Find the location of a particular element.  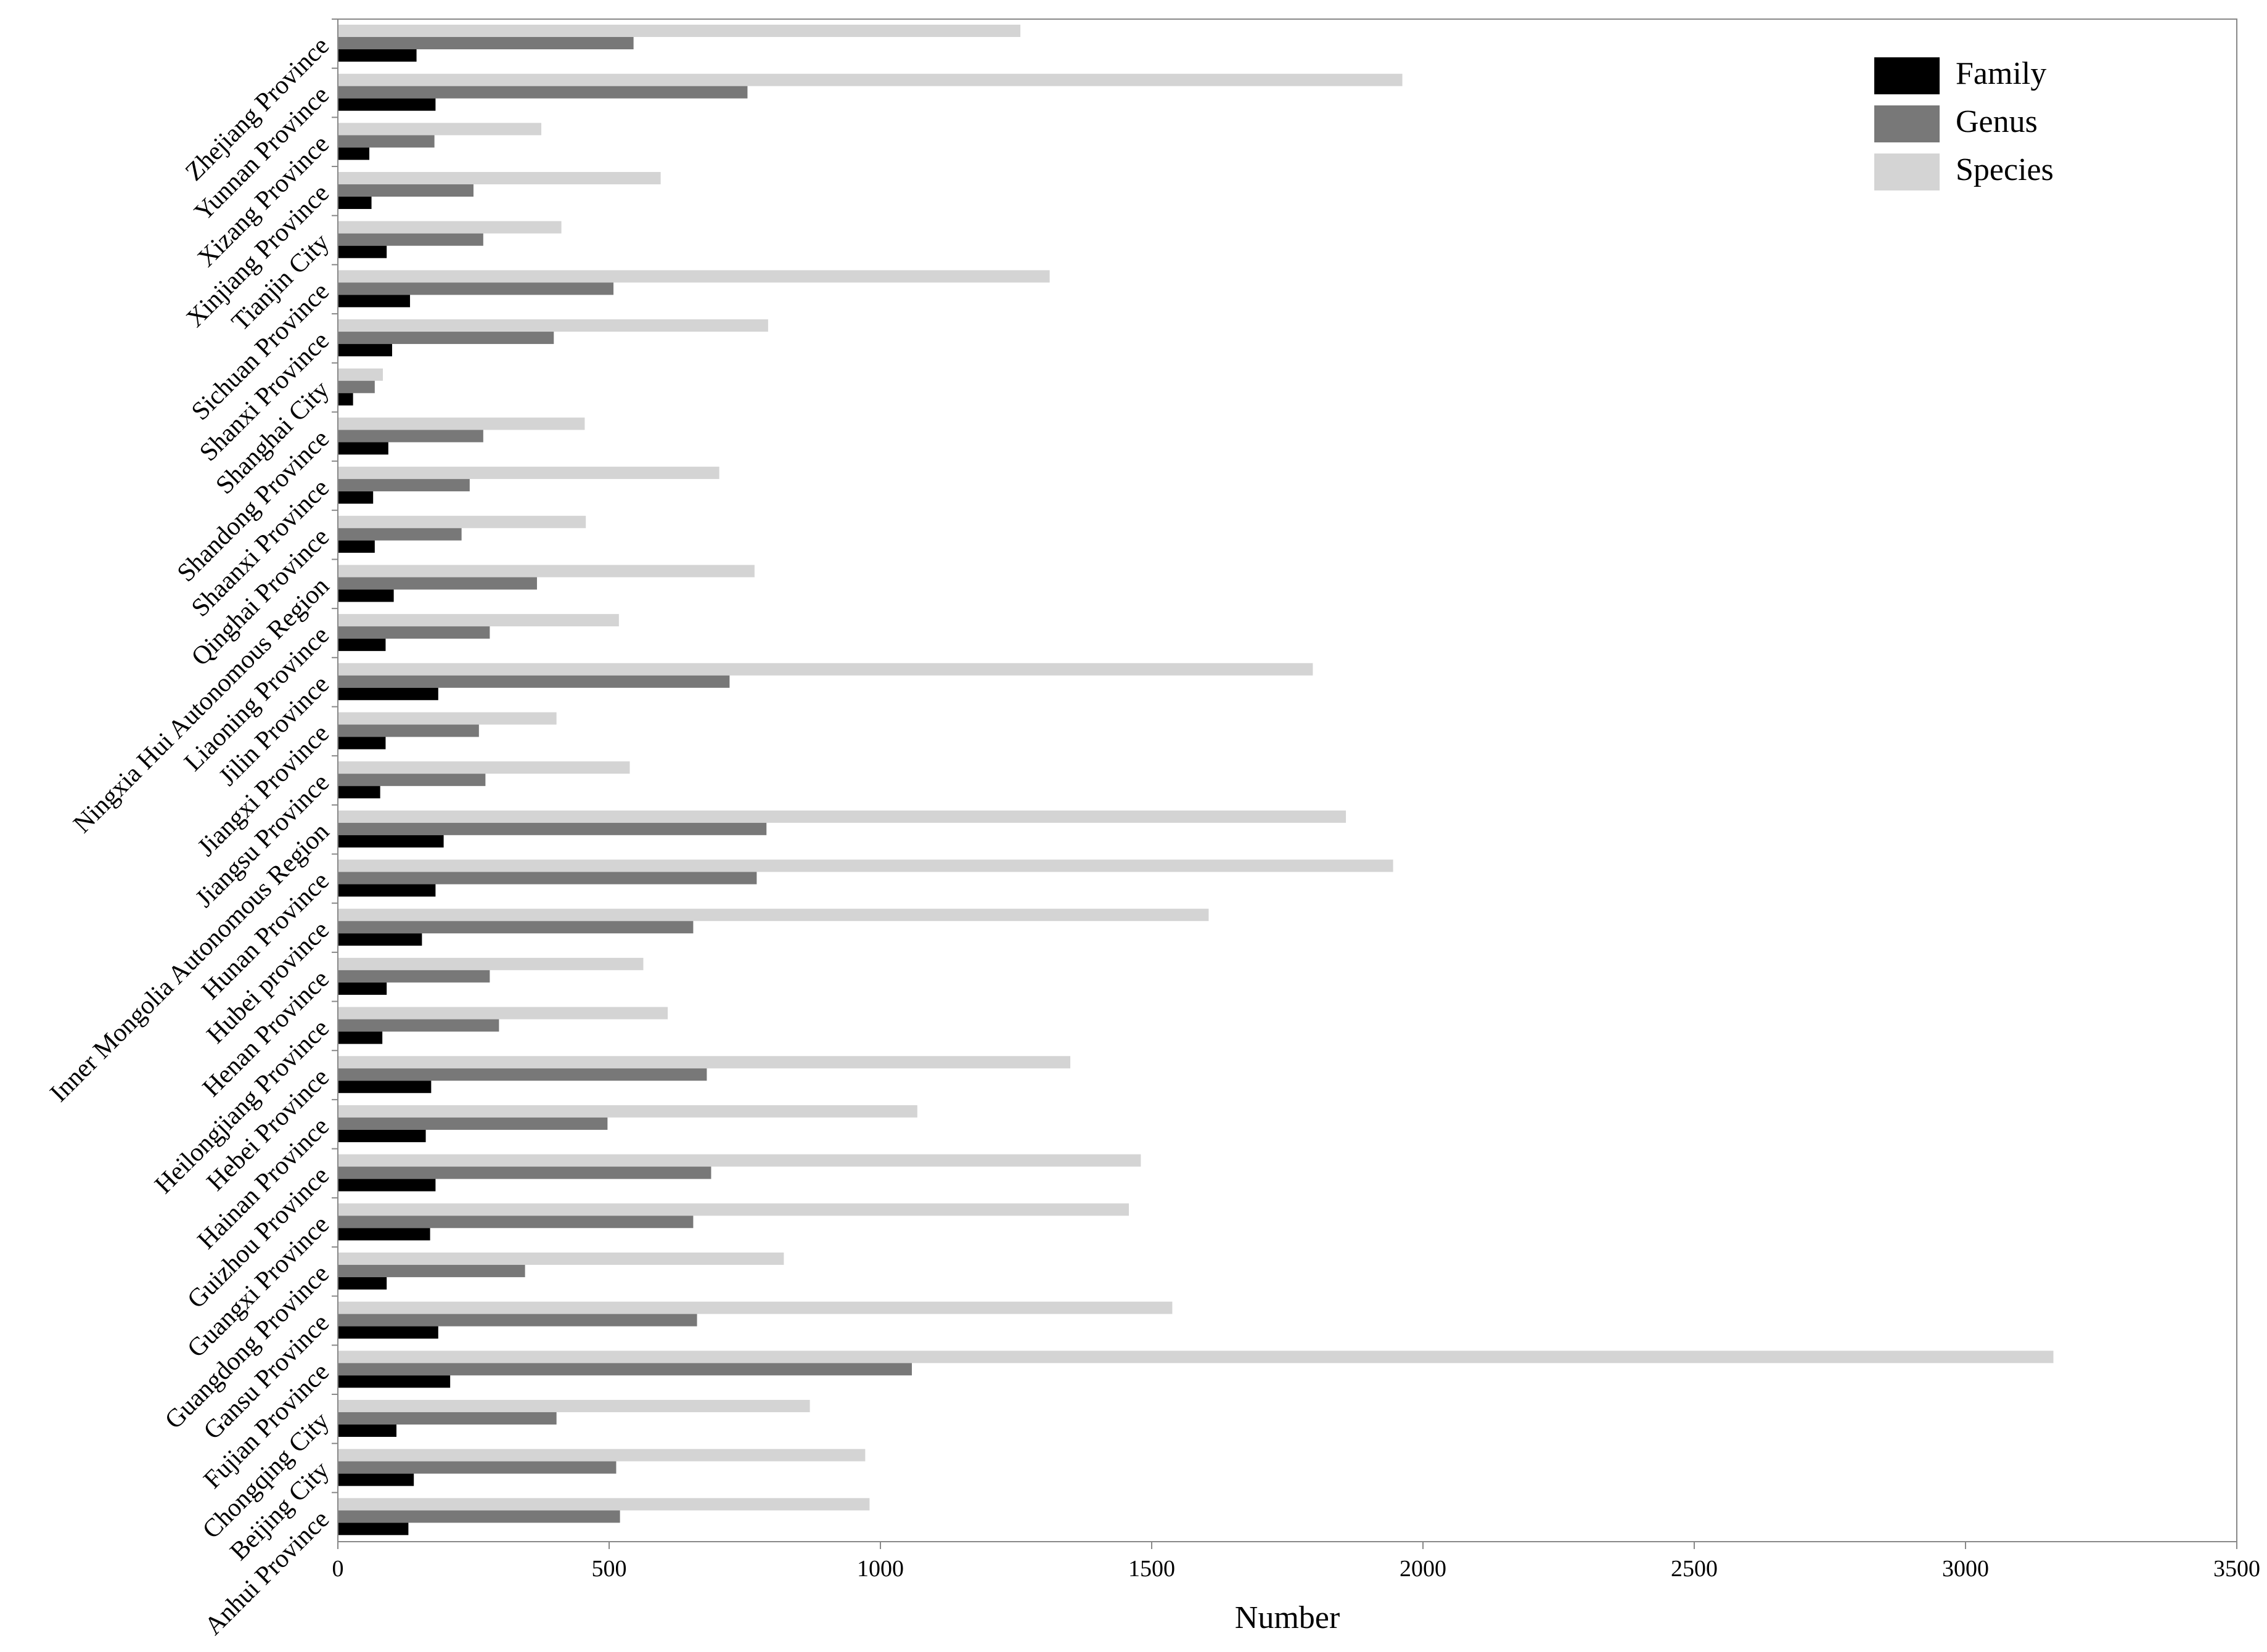

legend-swatch-genus is located at coordinates (1907, 123).